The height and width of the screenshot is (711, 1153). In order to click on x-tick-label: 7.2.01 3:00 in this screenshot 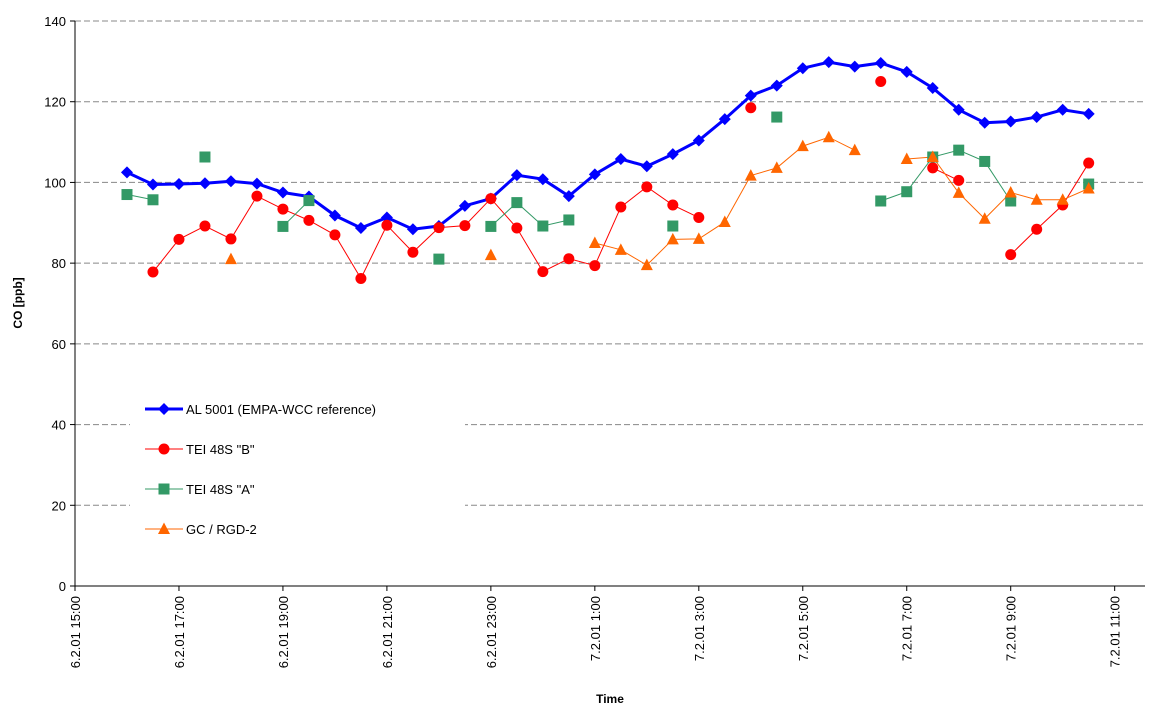, I will do `click(699, 628)`.